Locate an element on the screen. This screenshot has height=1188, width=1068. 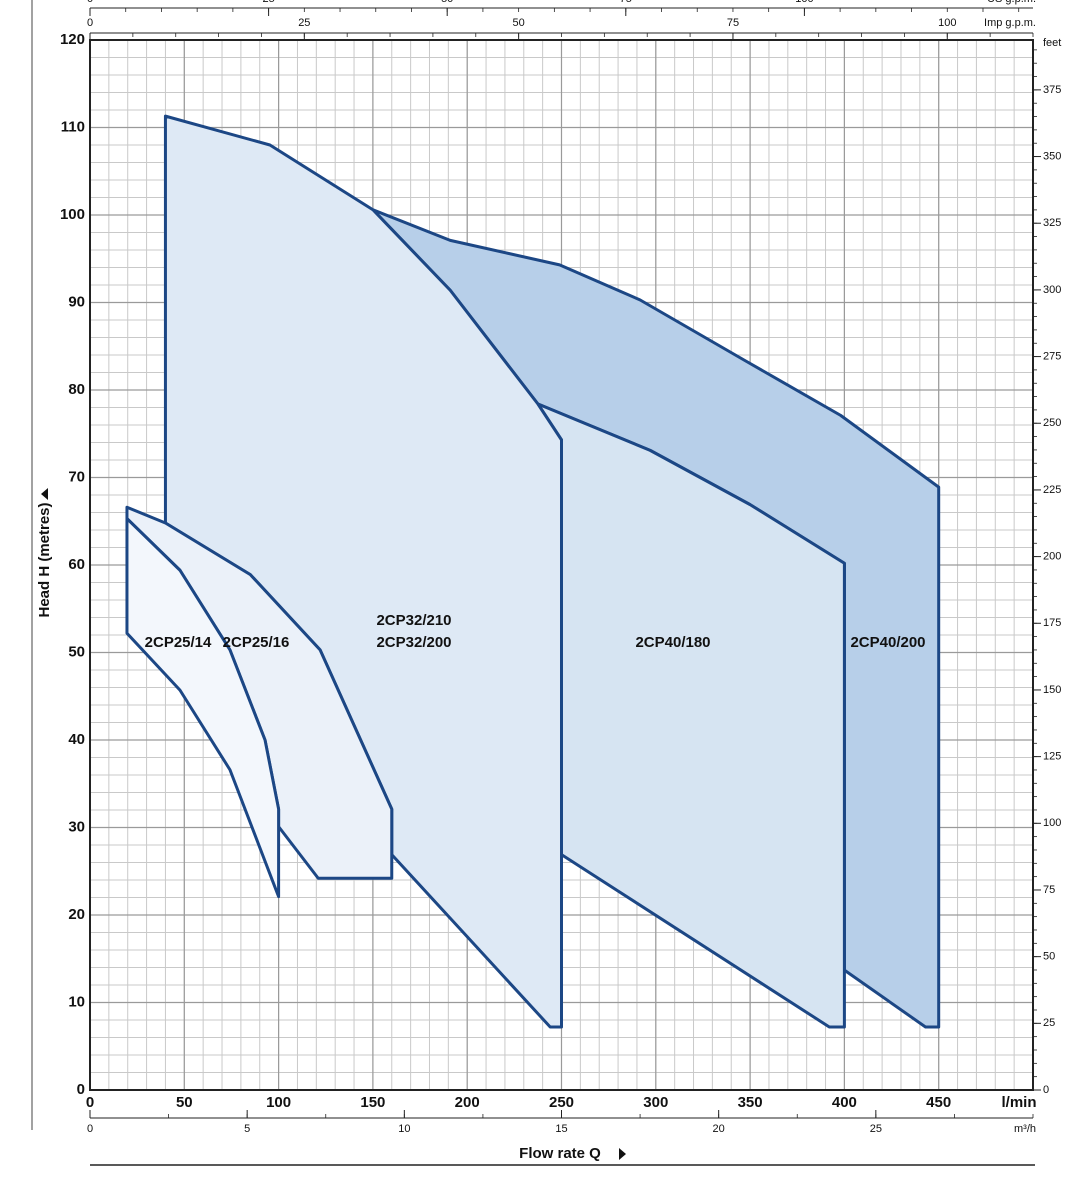
y2-tick-label: 250 is located at coordinates (1052, 423).